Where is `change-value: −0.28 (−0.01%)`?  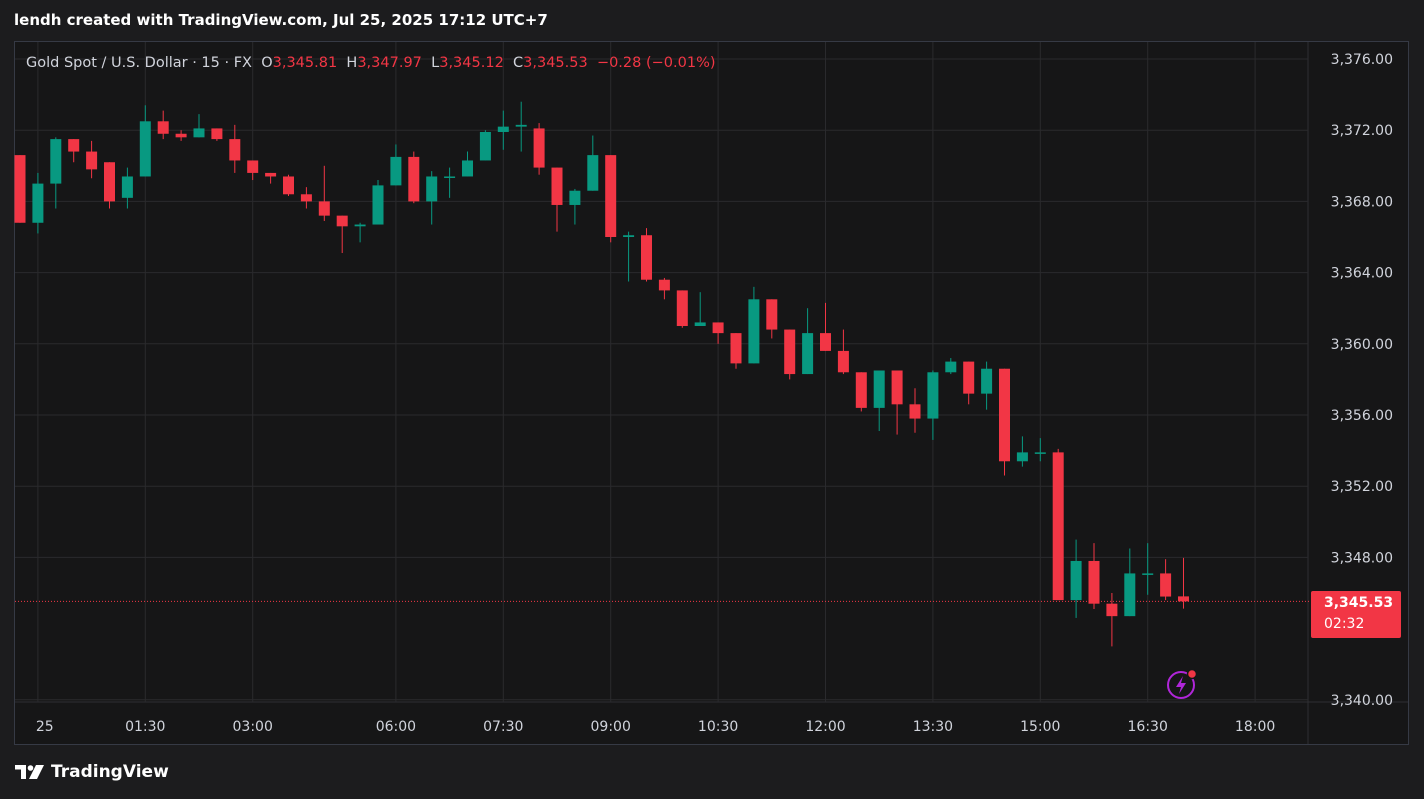 change-value: −0.28 (−0.01%) is located at coordinates (656, 63).